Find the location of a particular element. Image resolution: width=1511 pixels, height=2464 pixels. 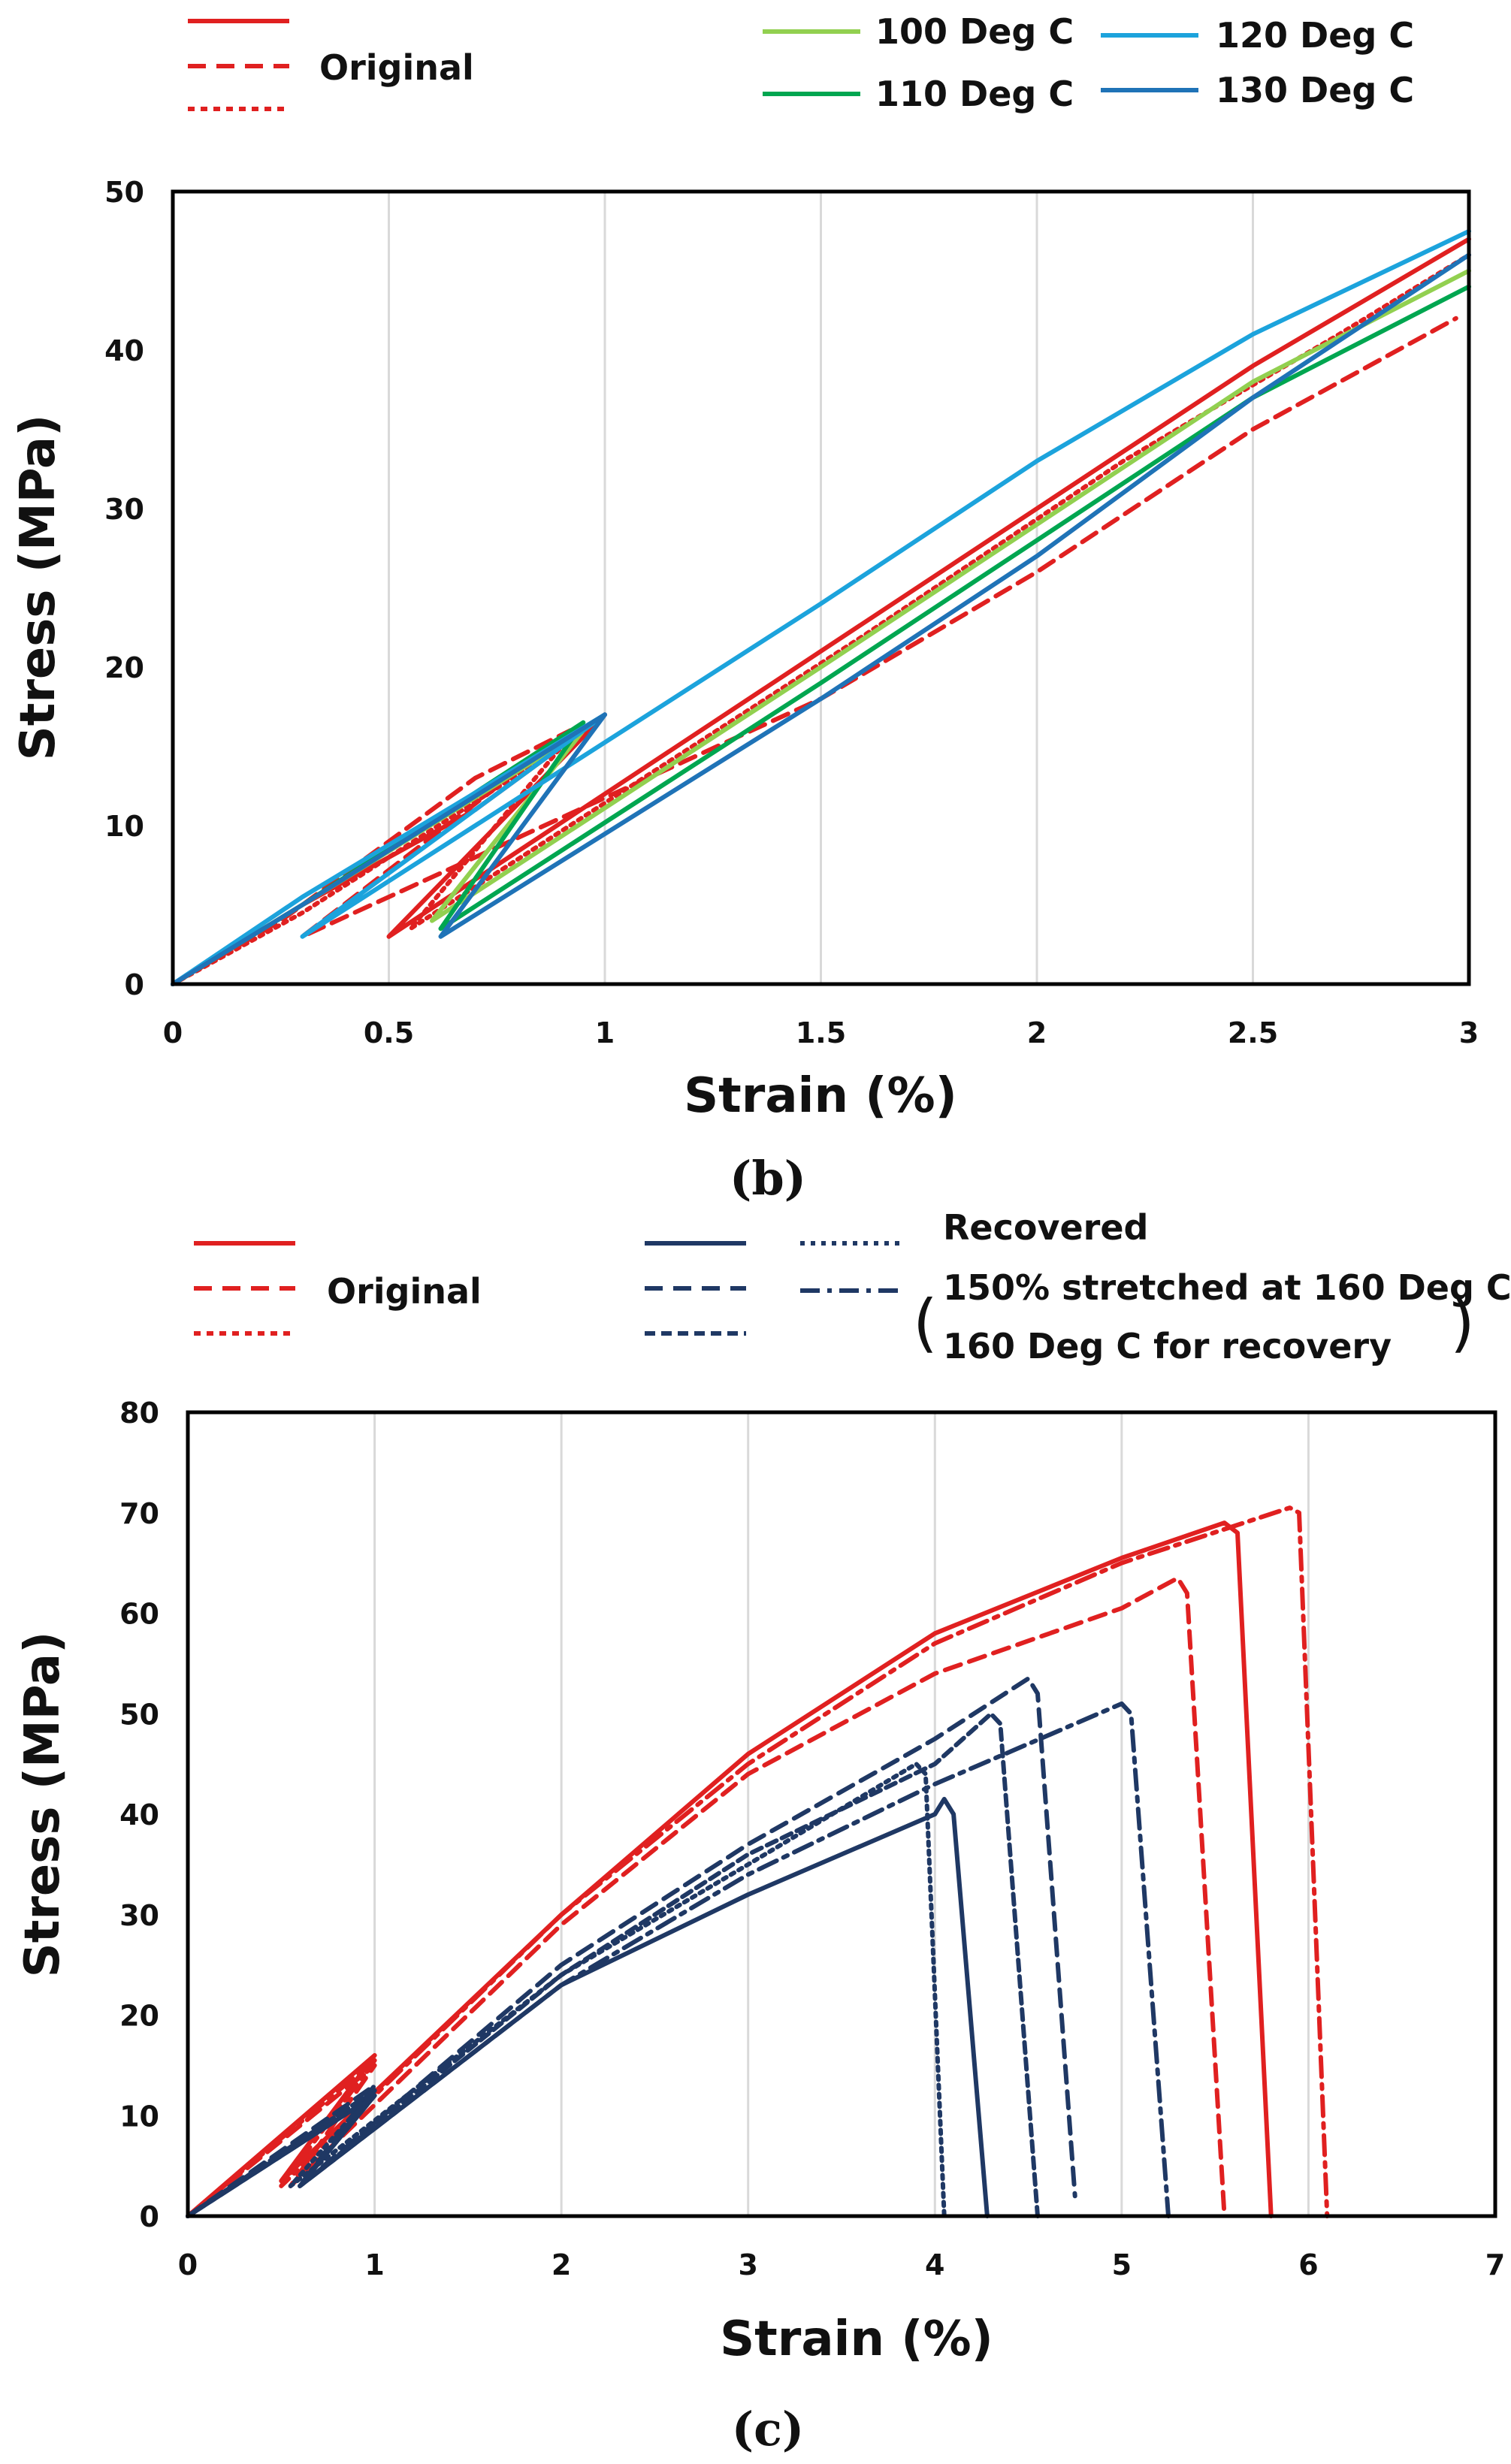

x-tick-label-b-1: 0.5 is located at coordinates (389, 1032).